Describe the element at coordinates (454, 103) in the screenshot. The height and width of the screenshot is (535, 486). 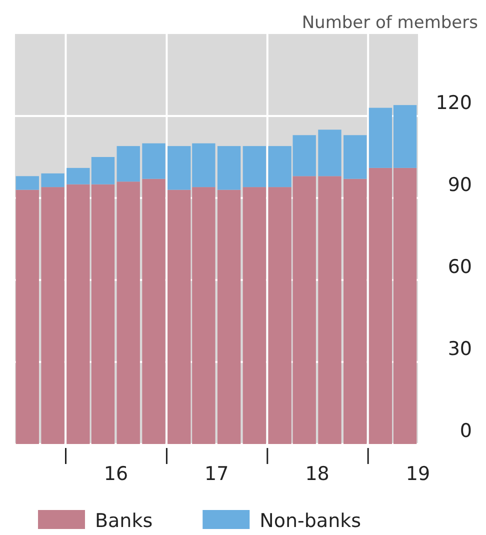
I see `y-tick-label: 120` at that location.